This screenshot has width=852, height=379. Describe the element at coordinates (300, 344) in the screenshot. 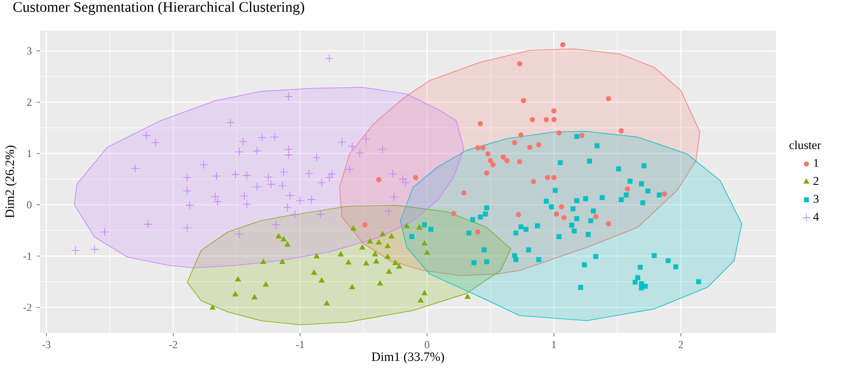

I see `x-tick-label: -1` at that location.